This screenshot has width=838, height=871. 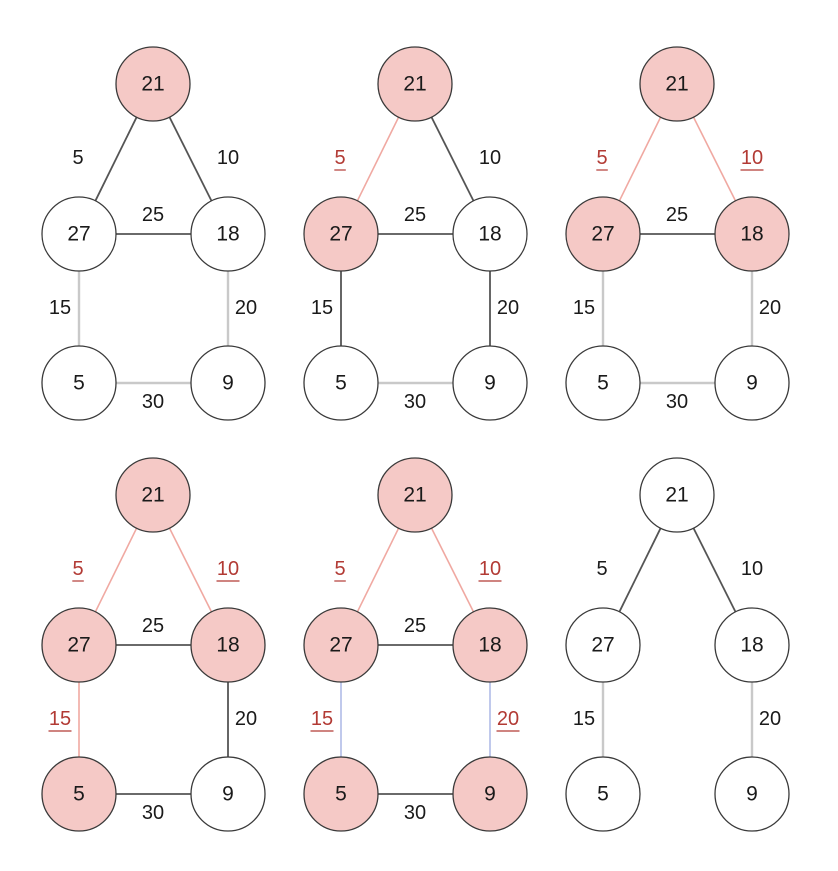 What do you see at coordinates (415, 233) in the screenshot?
I see `panel-2: 5 10 25 15 20 30 21 27 18 5 9` at bounding box center [415, 233].